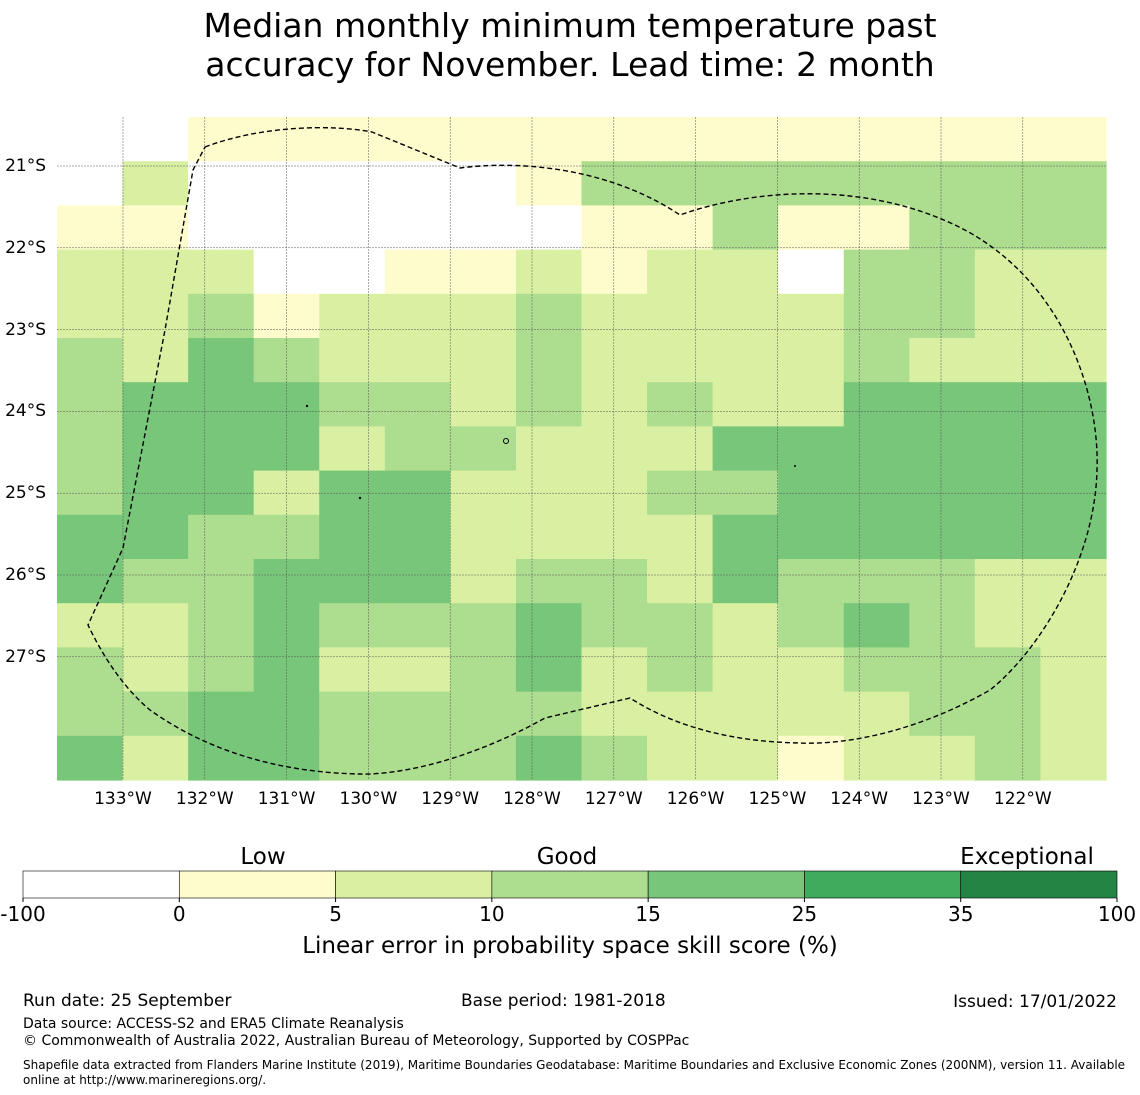  Describe the element at coordinates (25, 329) in the screenshot. I see `latitude-label: 23°S` at that location.